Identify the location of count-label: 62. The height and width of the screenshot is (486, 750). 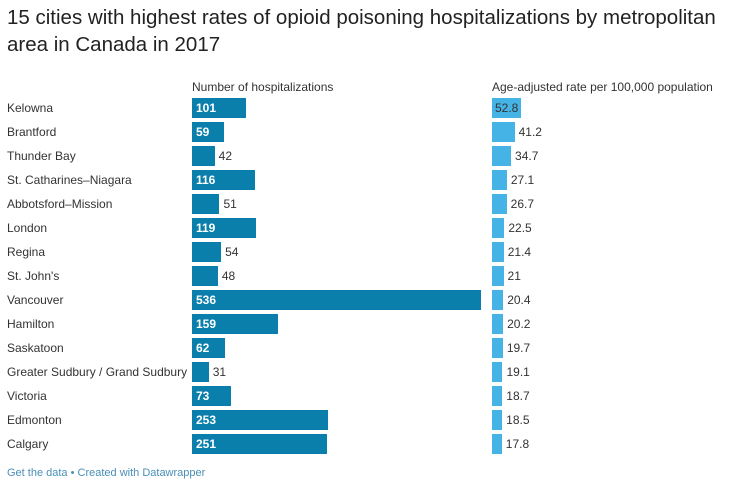
(203, 348).